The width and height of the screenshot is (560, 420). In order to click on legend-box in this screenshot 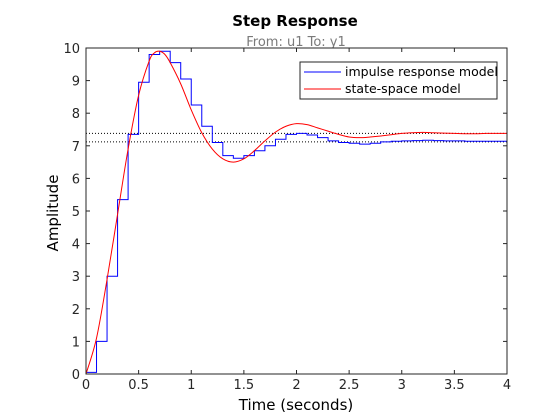, I will do `click(398, 80)`.